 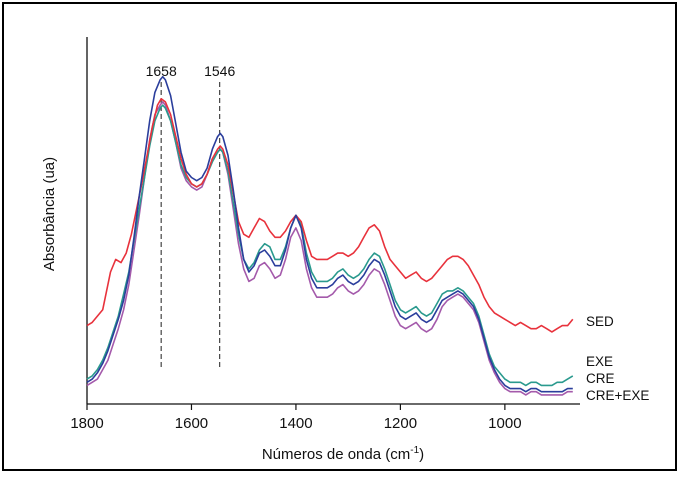 What do you see at coordinates (600, 321) in the screenshot?
I see `series-label-sed: SED` at bounding box center [600, 321].